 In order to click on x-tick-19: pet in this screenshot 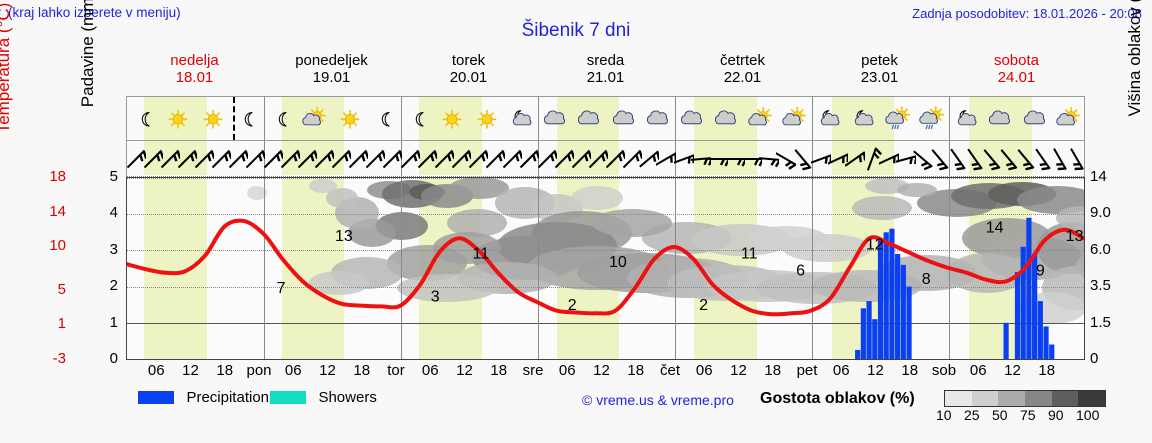, I will do `click(807, 370)`.